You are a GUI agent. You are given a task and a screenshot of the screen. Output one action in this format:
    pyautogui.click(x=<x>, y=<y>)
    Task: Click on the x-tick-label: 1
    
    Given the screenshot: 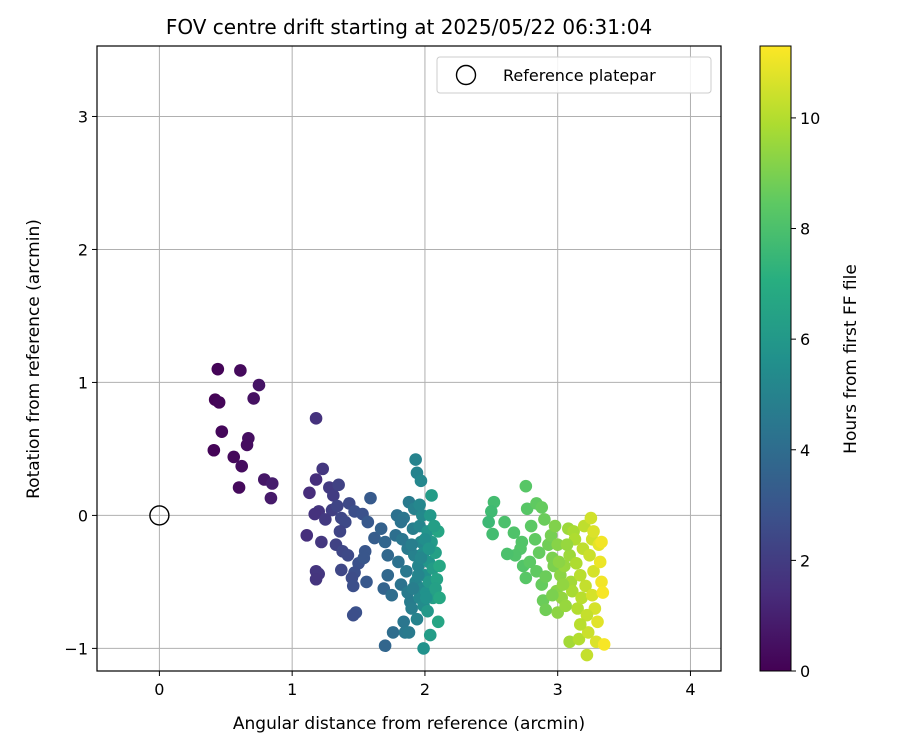 What is the action you would take?
    pyautogui.click(x=292, y=689)
    